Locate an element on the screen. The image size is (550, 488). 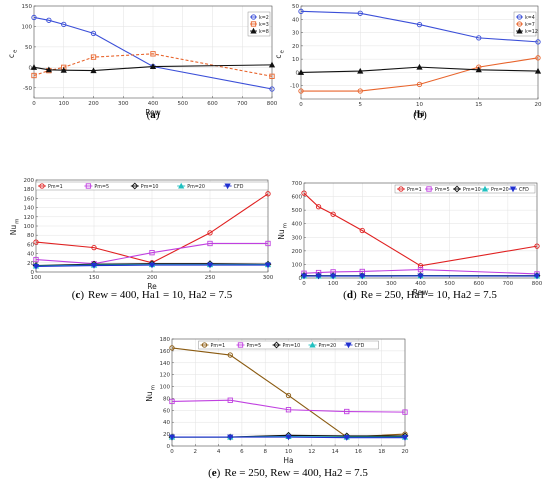
y-tick-label: 140 is located at coordinates (165, 364).